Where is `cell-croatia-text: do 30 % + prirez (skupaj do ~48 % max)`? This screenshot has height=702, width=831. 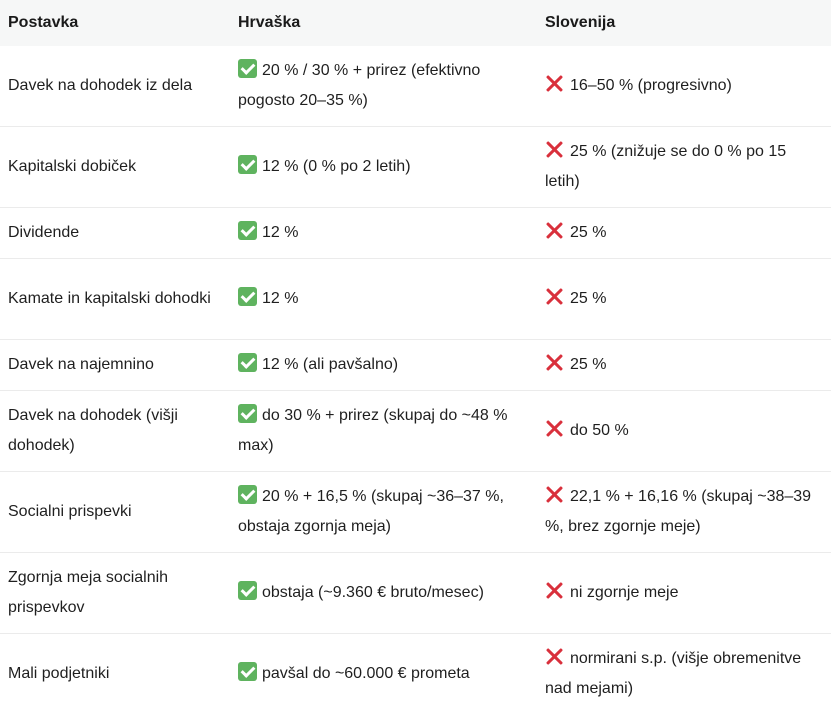
cell-croatia-text: do 30 % + prirez (skupaj do ~48 % max) is located at coordinates (373, 430).